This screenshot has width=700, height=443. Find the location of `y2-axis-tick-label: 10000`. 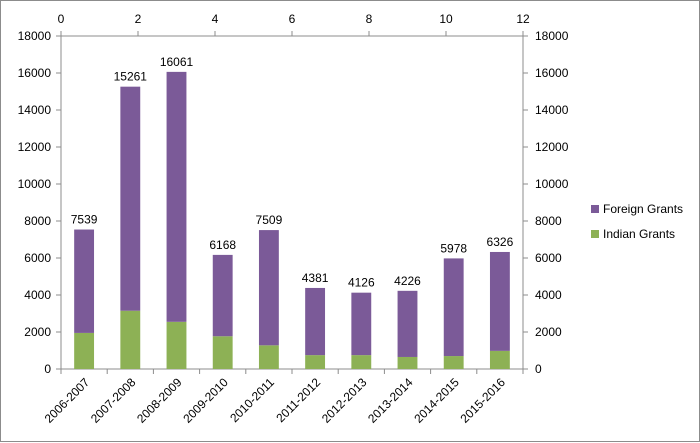

y2-axis-tick-label: 10000 is located at coordinates (552, 184).